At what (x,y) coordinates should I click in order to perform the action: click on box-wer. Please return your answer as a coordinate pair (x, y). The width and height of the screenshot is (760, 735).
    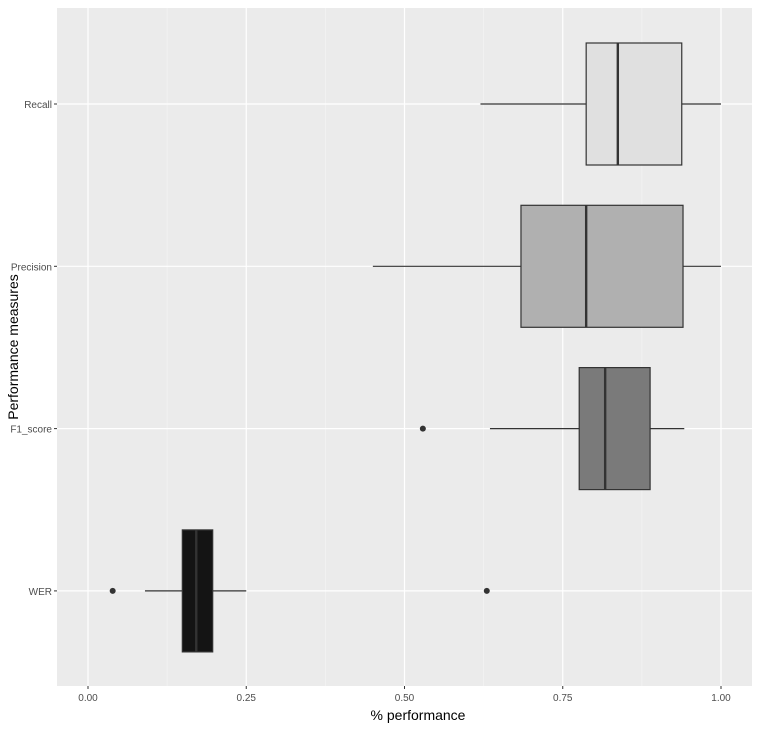
    Looking at the image, I should click on (299, 591).